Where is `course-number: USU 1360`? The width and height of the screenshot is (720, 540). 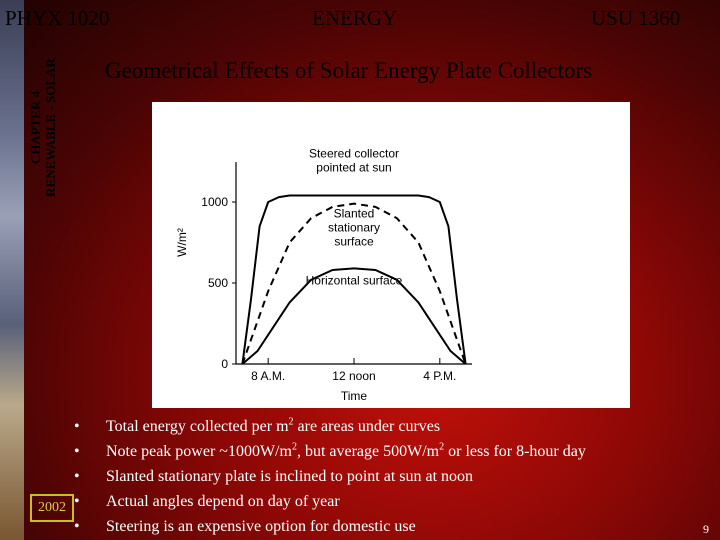
course-number: USU 1360 is located at coordinates (636, 18).